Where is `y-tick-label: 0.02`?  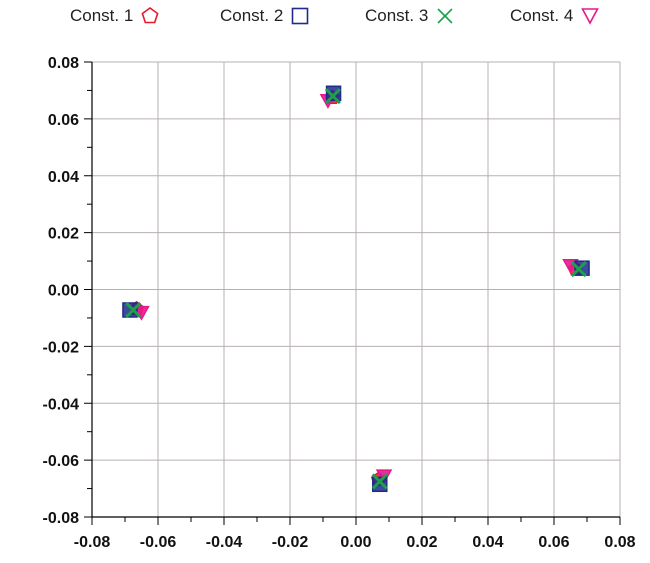 y-tick-label: 0.02 is located at coordinates (63, 234).